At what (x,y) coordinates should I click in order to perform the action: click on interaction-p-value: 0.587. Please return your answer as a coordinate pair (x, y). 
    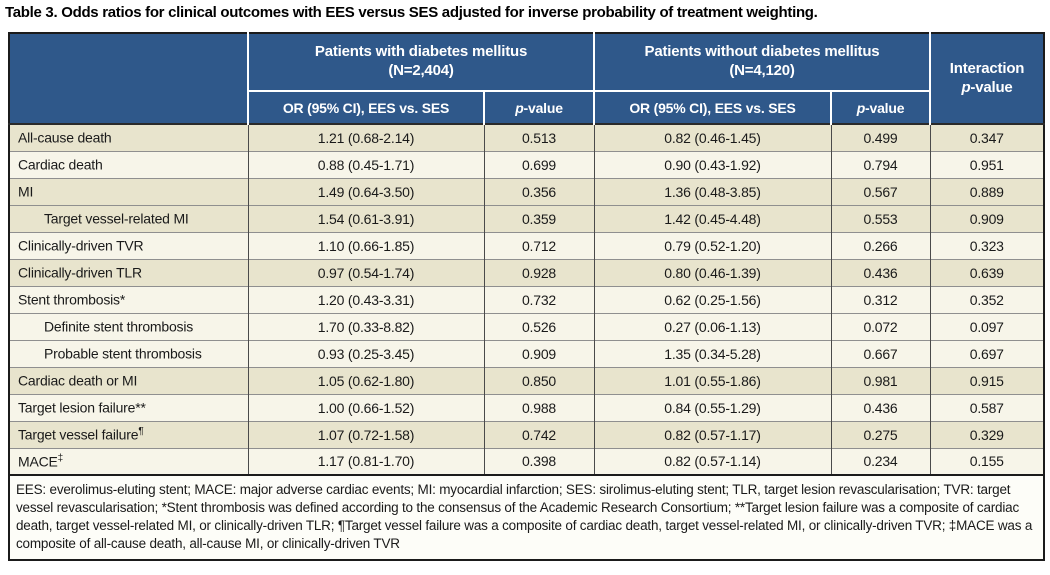
    Looking at the image, I should click on (987, 407).